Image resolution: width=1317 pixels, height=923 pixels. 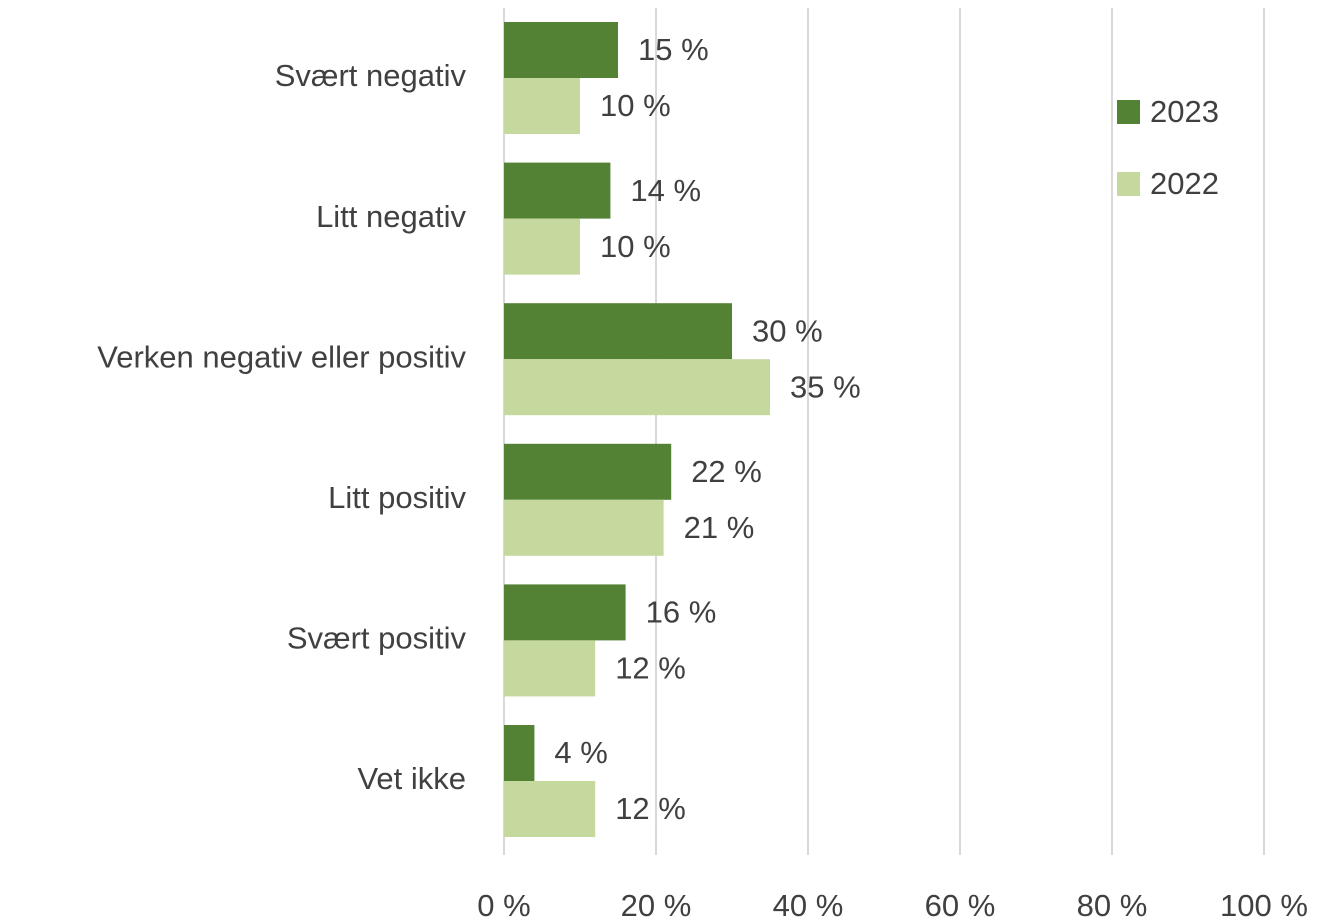 What do you see at coordinates (1184, 183) in the screenshot?
I see `legend-label: 2022` at bounding box center [1184, 183].